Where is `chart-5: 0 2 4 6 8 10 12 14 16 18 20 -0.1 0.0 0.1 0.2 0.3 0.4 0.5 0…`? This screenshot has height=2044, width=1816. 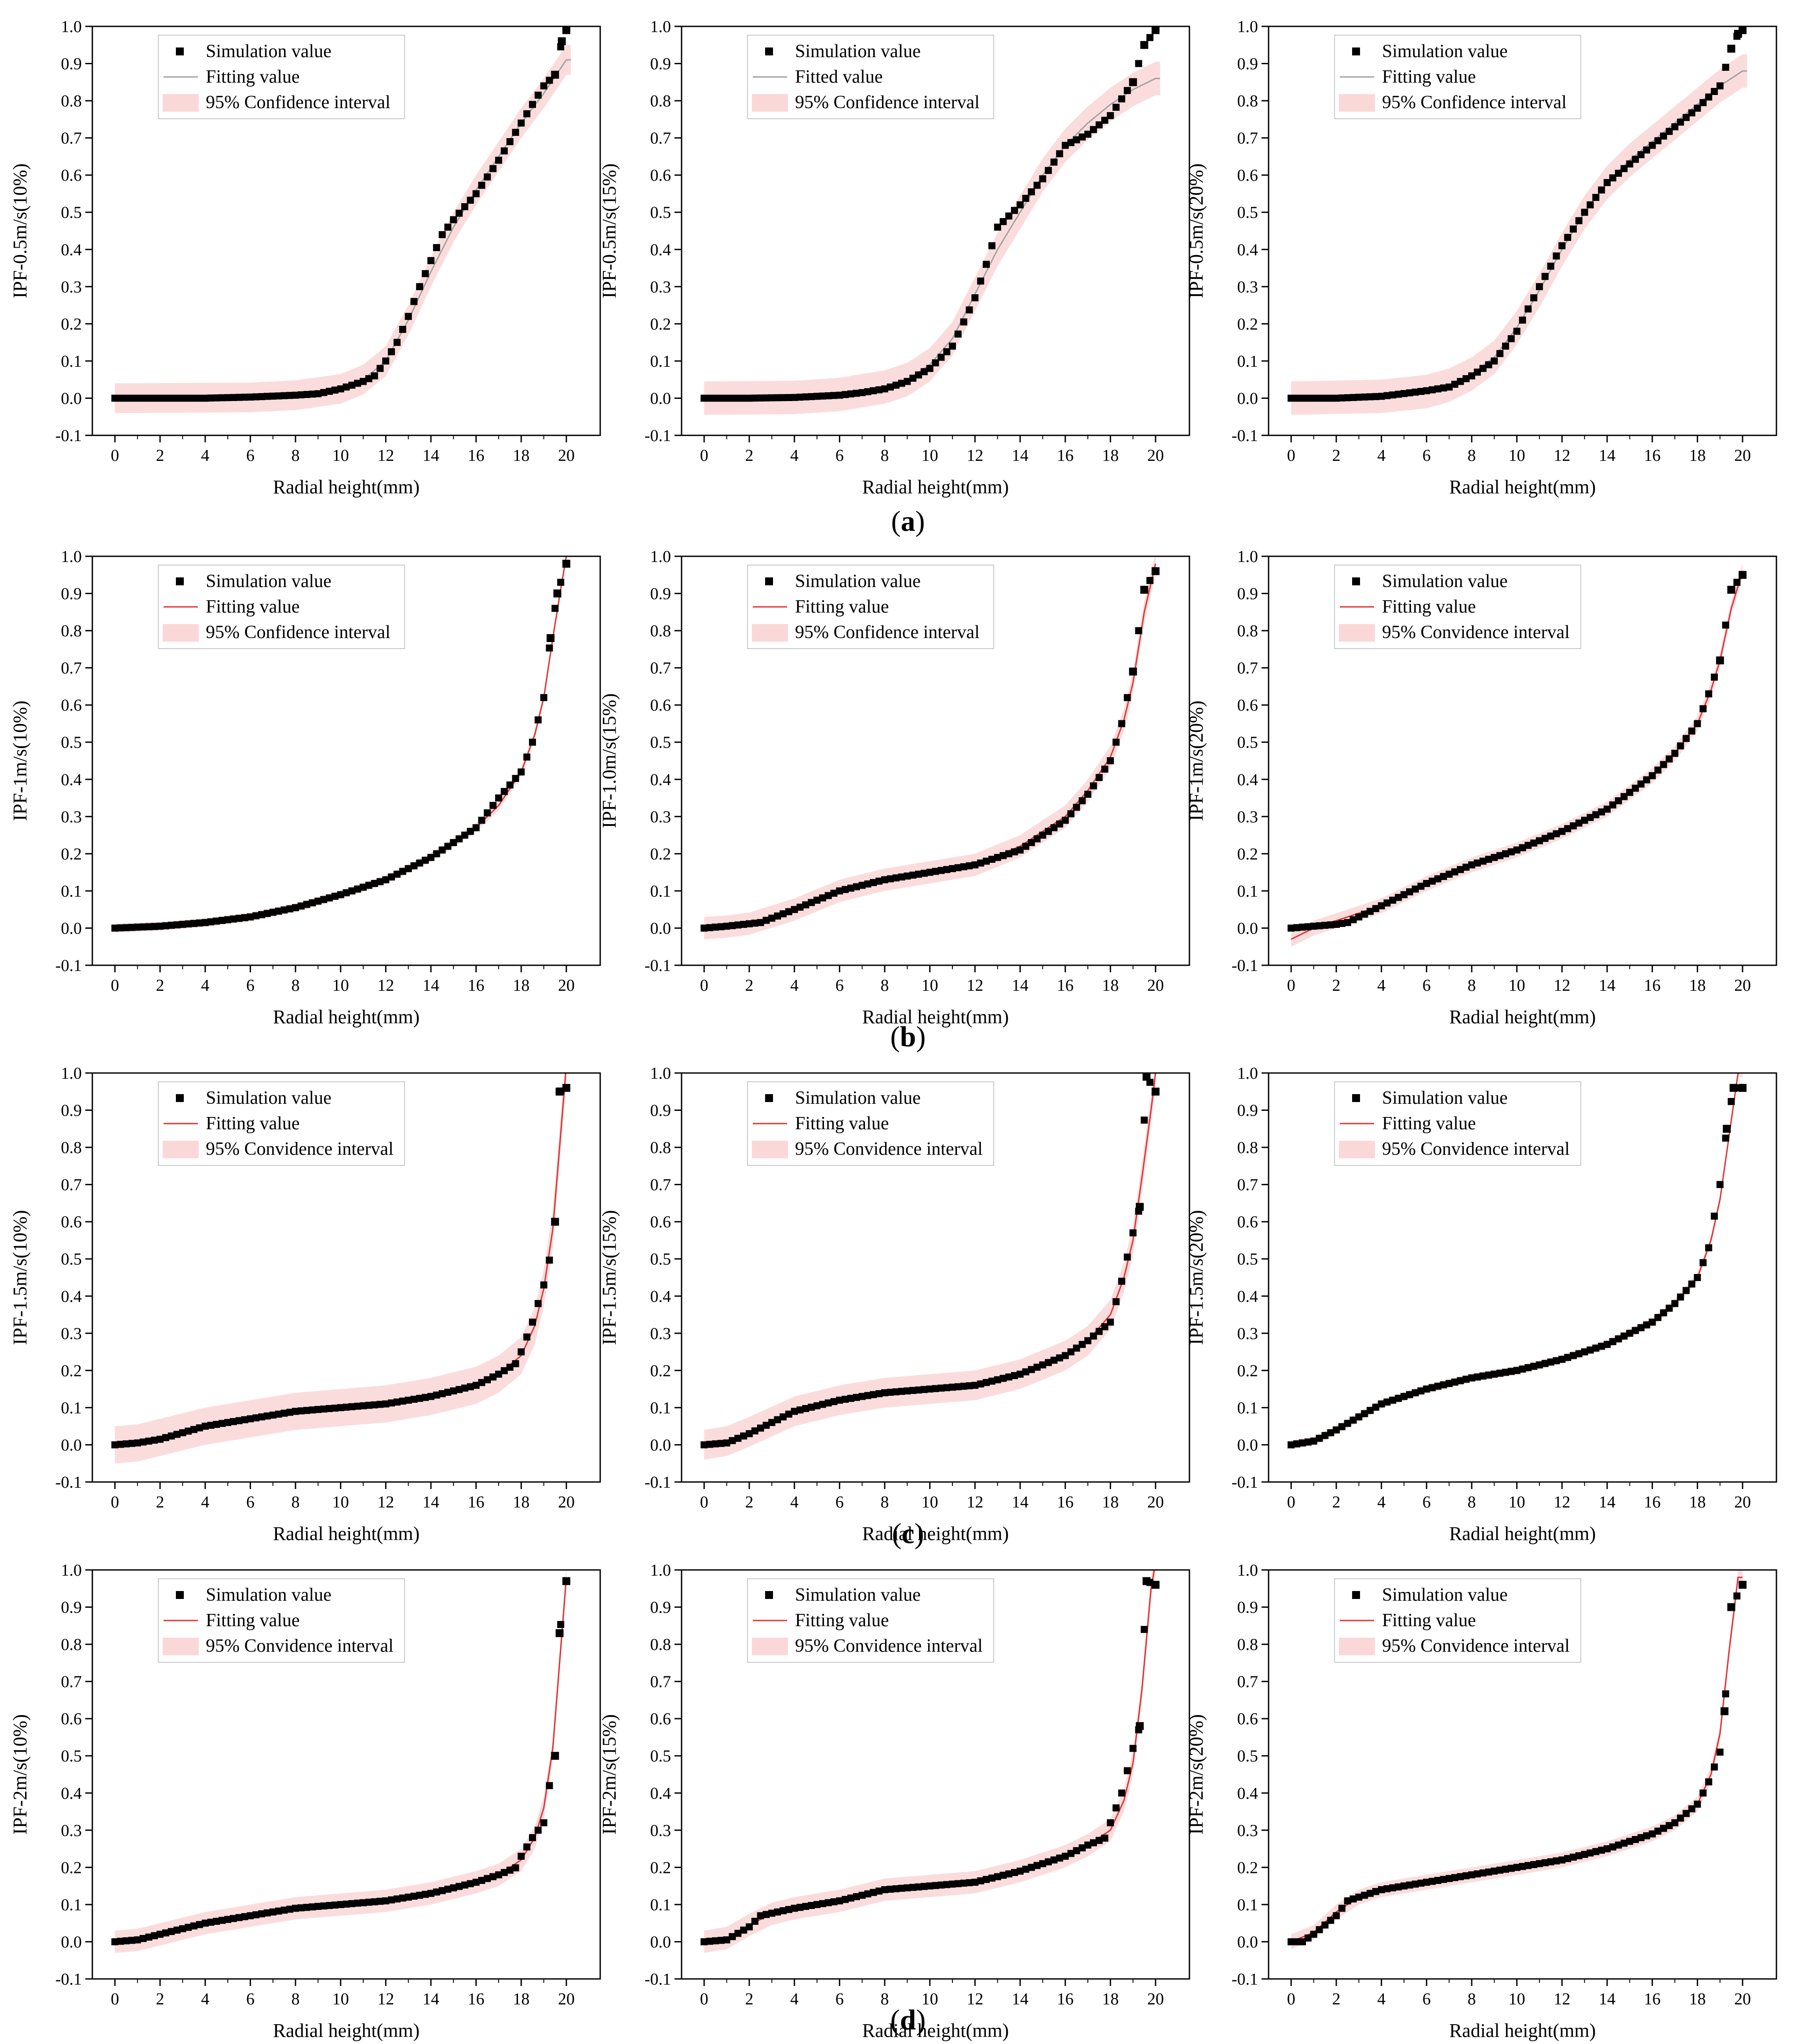 chart-5: 0 2 4 6 8 10 12 14 16 18 20 -0.1 0.0 0.1 0.2 0.3 0.4 0.5 0… is located at coordinates (1481, 788).